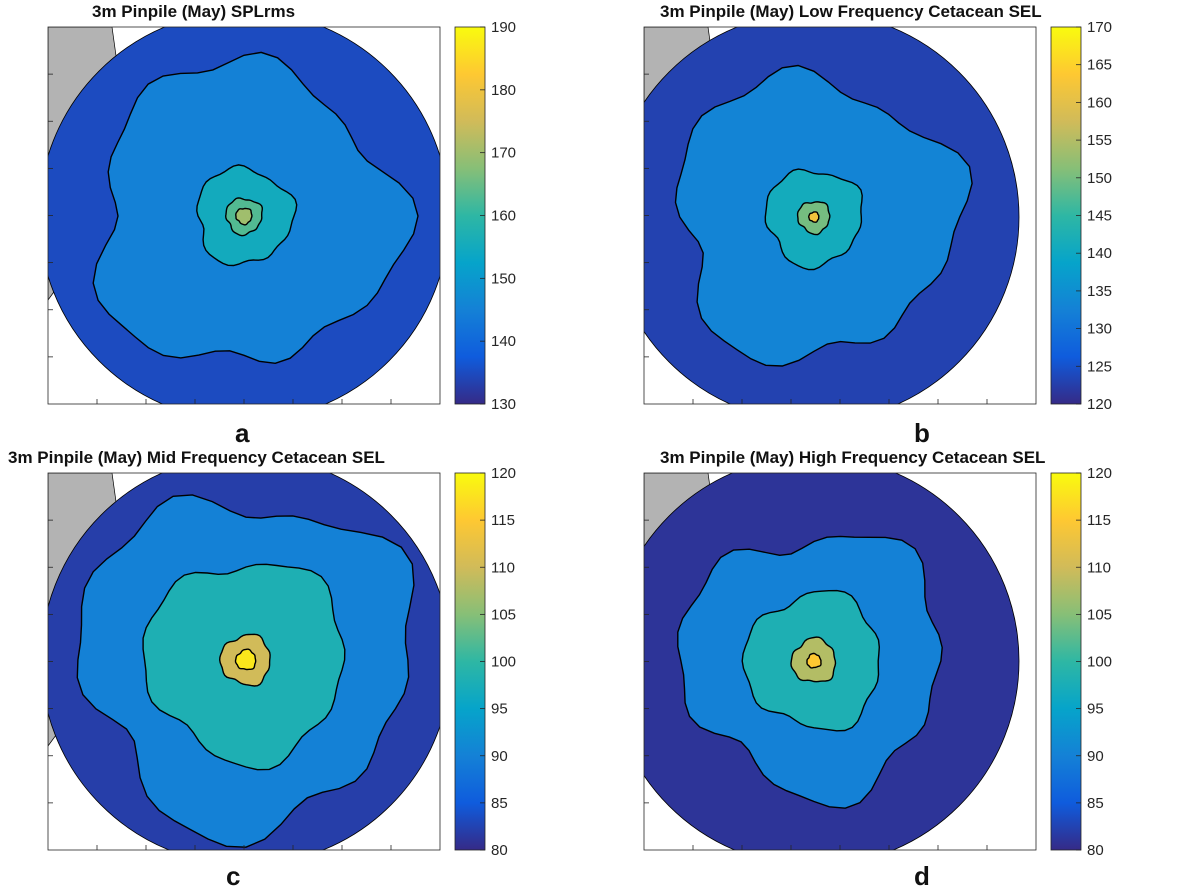 Image resolution: width=1191 pixels, height=893 pixels. What do you see at coordinates (1099, 65) in the screenshot?
I see `colorbar-tick-label: 165` at bounding box center [1099, 65].